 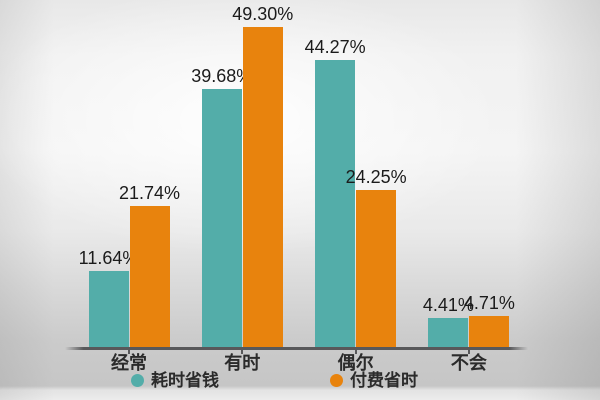 I want to click on legend-dot-series2-icon, so click(x=336, y=380).